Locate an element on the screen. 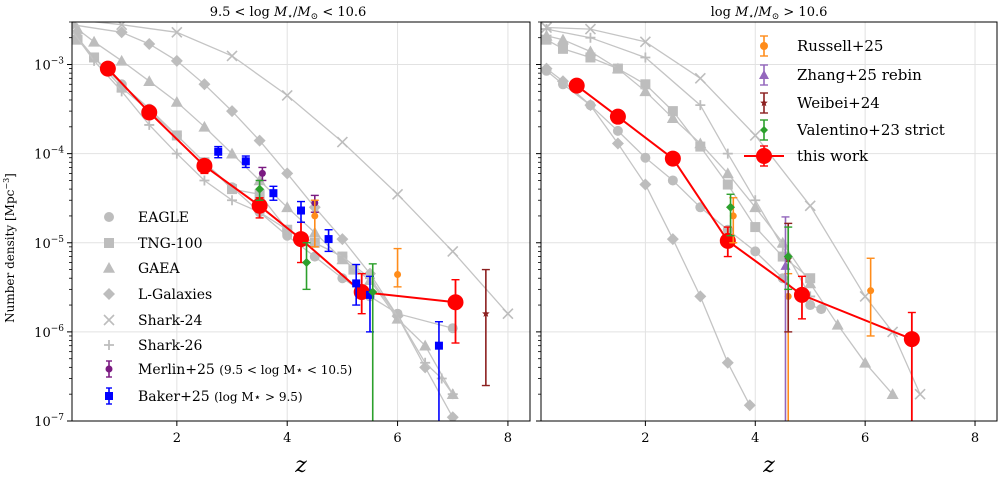  legend-item: Russell+25 is located at coordinates (821, 46).